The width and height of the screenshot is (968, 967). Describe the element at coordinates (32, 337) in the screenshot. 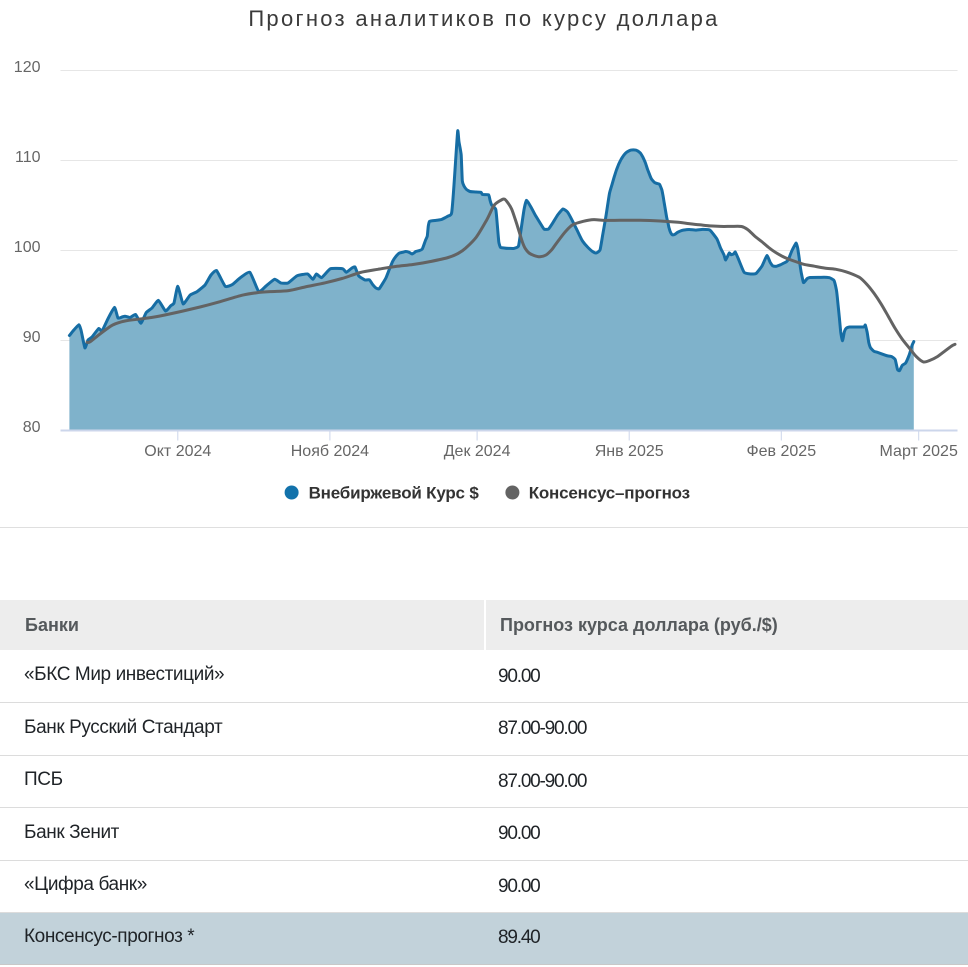

I see `svg-text: 90` at that location.